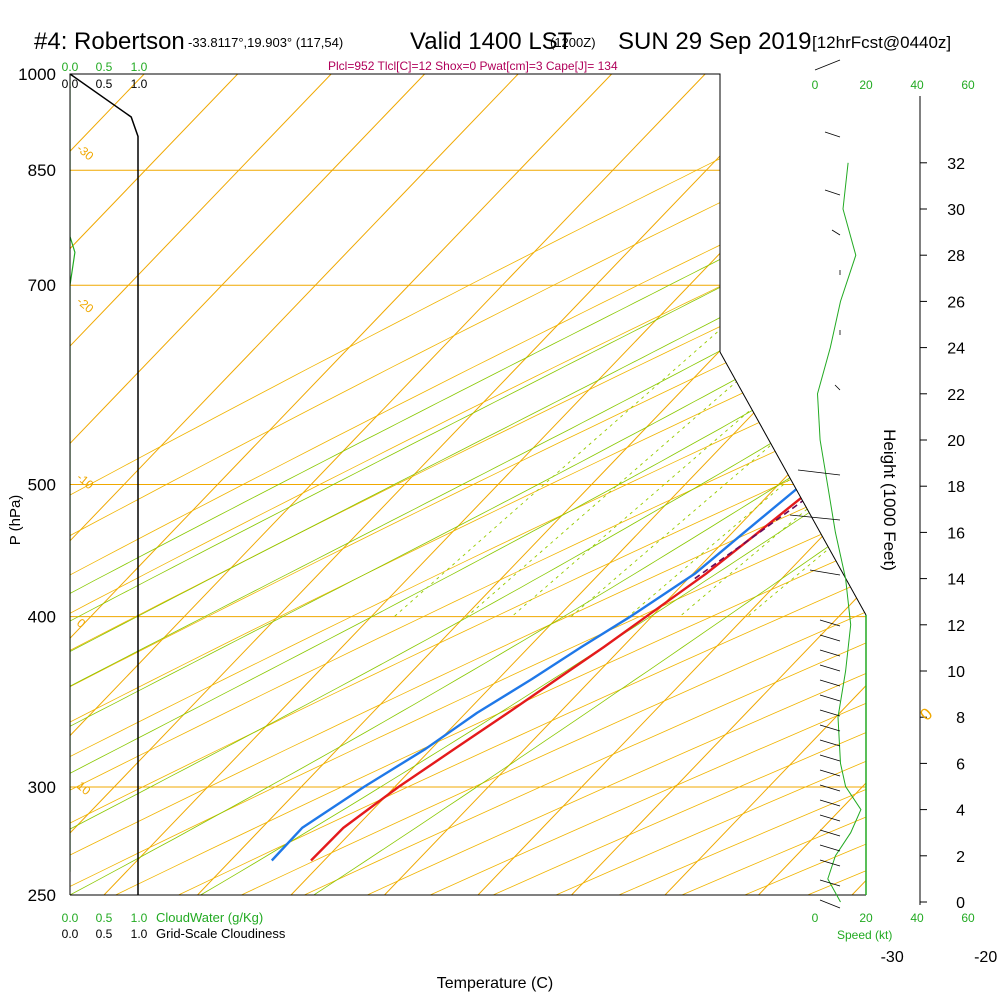 The image size is (1000, 1000). Describe the element at coordinates (221, 933) in the screenshot. I see `cloudiness-axis-name: Grid-Scale Cloudiness` at that location.